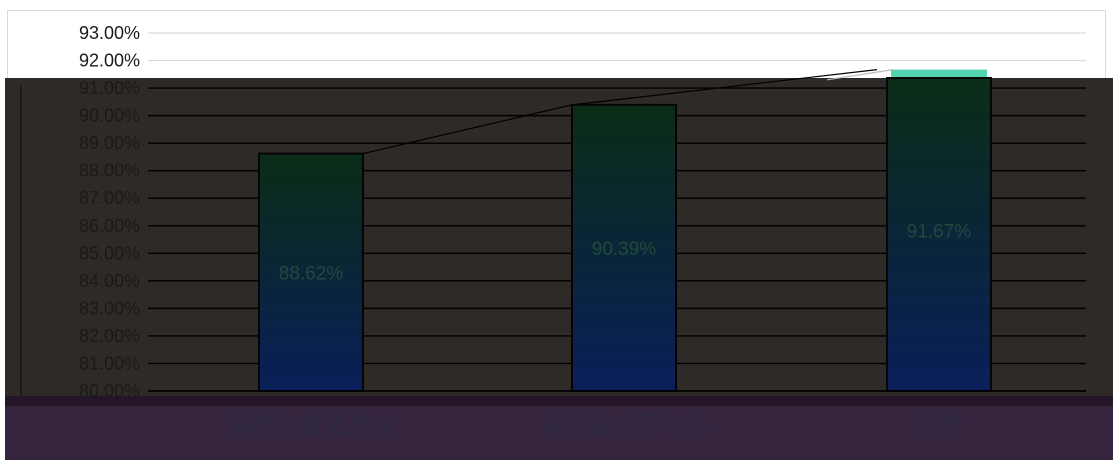 The width and height of the screenshot is (1113, 460). I want to click on y-tick-label-8: 88.00%, so click(109, 171).